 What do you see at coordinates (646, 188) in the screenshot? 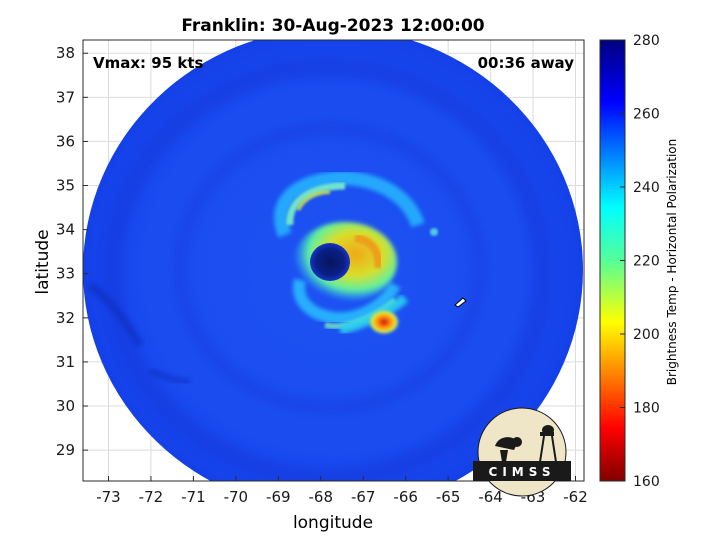
I see `colorbar-tick-label: 240` at bounding box center [646, 188].